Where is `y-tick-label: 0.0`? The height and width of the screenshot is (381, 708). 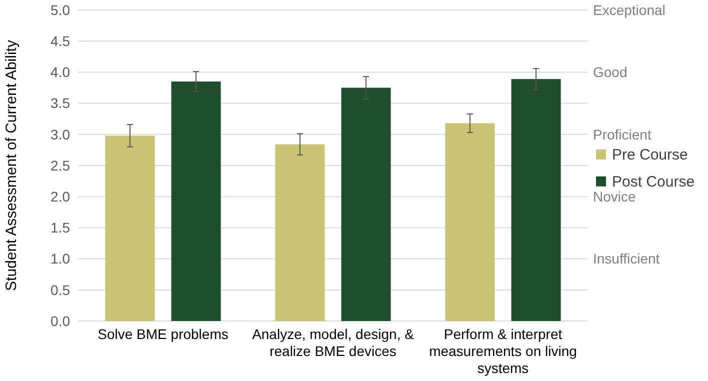 y-tick-label: 0.0 is located at coordinates (60, 320).